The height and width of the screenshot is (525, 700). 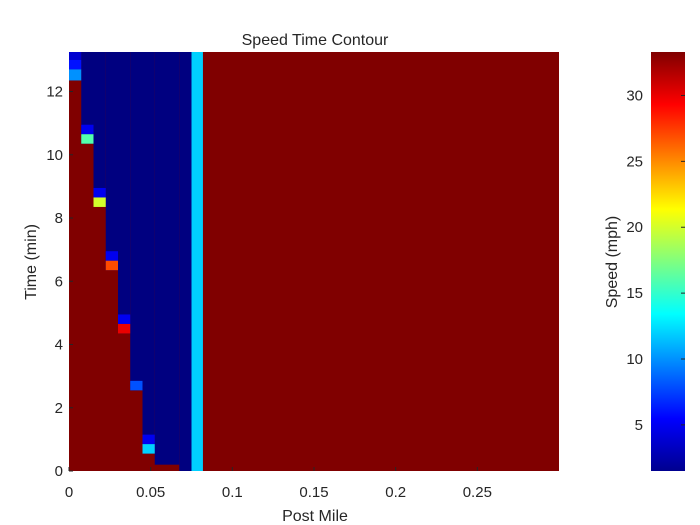 I want to click on x-axis-ticks: 0 0.05 0.1 0.15 0.2 0.25, so click(x=278, y=484).